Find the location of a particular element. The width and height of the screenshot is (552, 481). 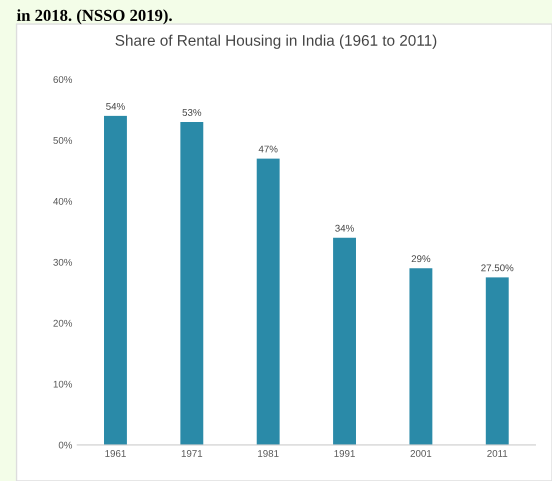

data-label: 34% is located at coordinates (344, 228).